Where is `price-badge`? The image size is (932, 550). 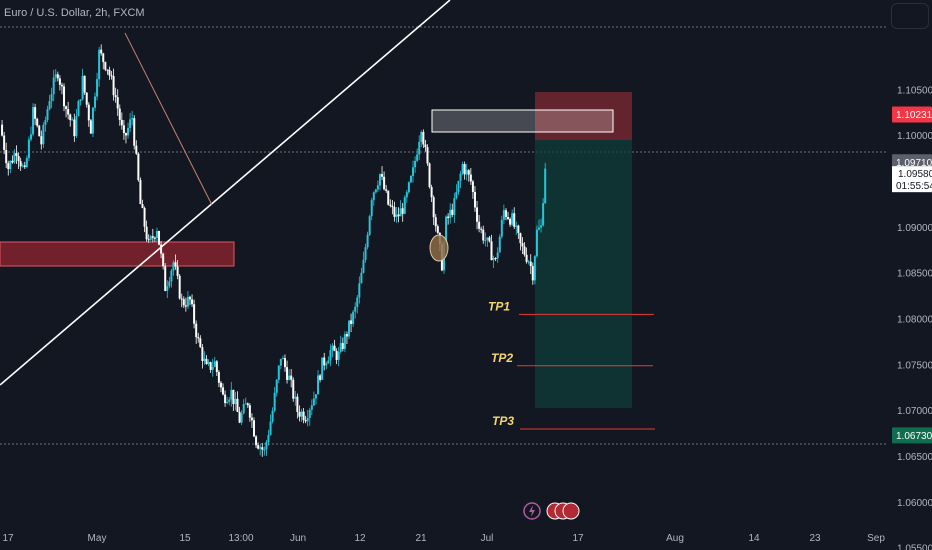 price-badge is located at coordinates (912, 435).